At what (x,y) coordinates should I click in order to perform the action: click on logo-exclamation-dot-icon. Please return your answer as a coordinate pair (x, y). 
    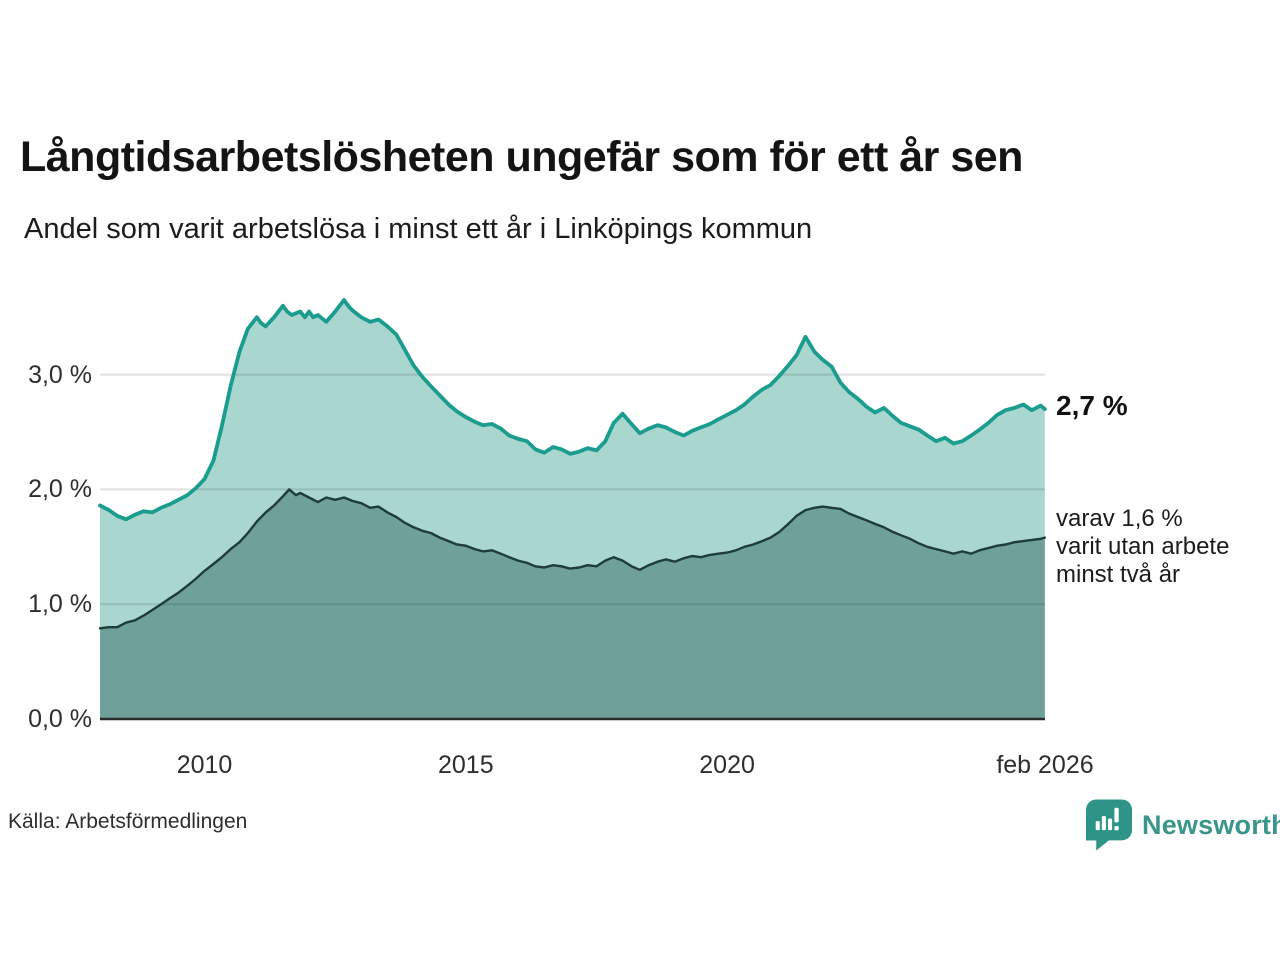
    Looking at the image, I should click on (1116, 828).